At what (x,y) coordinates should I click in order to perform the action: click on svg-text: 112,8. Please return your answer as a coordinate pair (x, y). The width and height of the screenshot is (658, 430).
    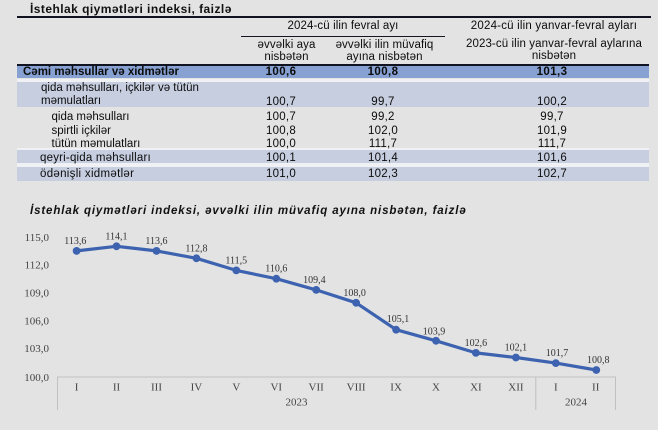
    Looking at the image, I should click on (196, 248).